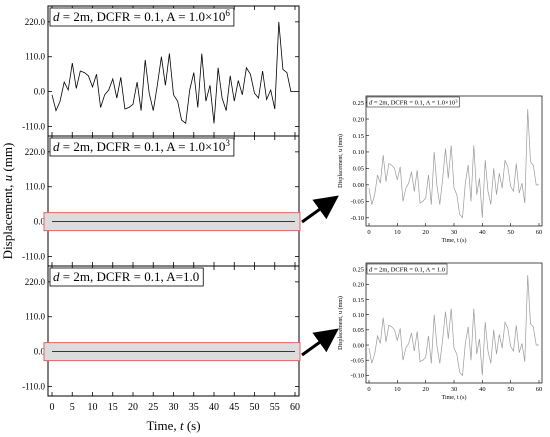  I want to click on inset-title: d = 2m, DCFR = 0.1, A = 1.0×103, so click(413, 102).